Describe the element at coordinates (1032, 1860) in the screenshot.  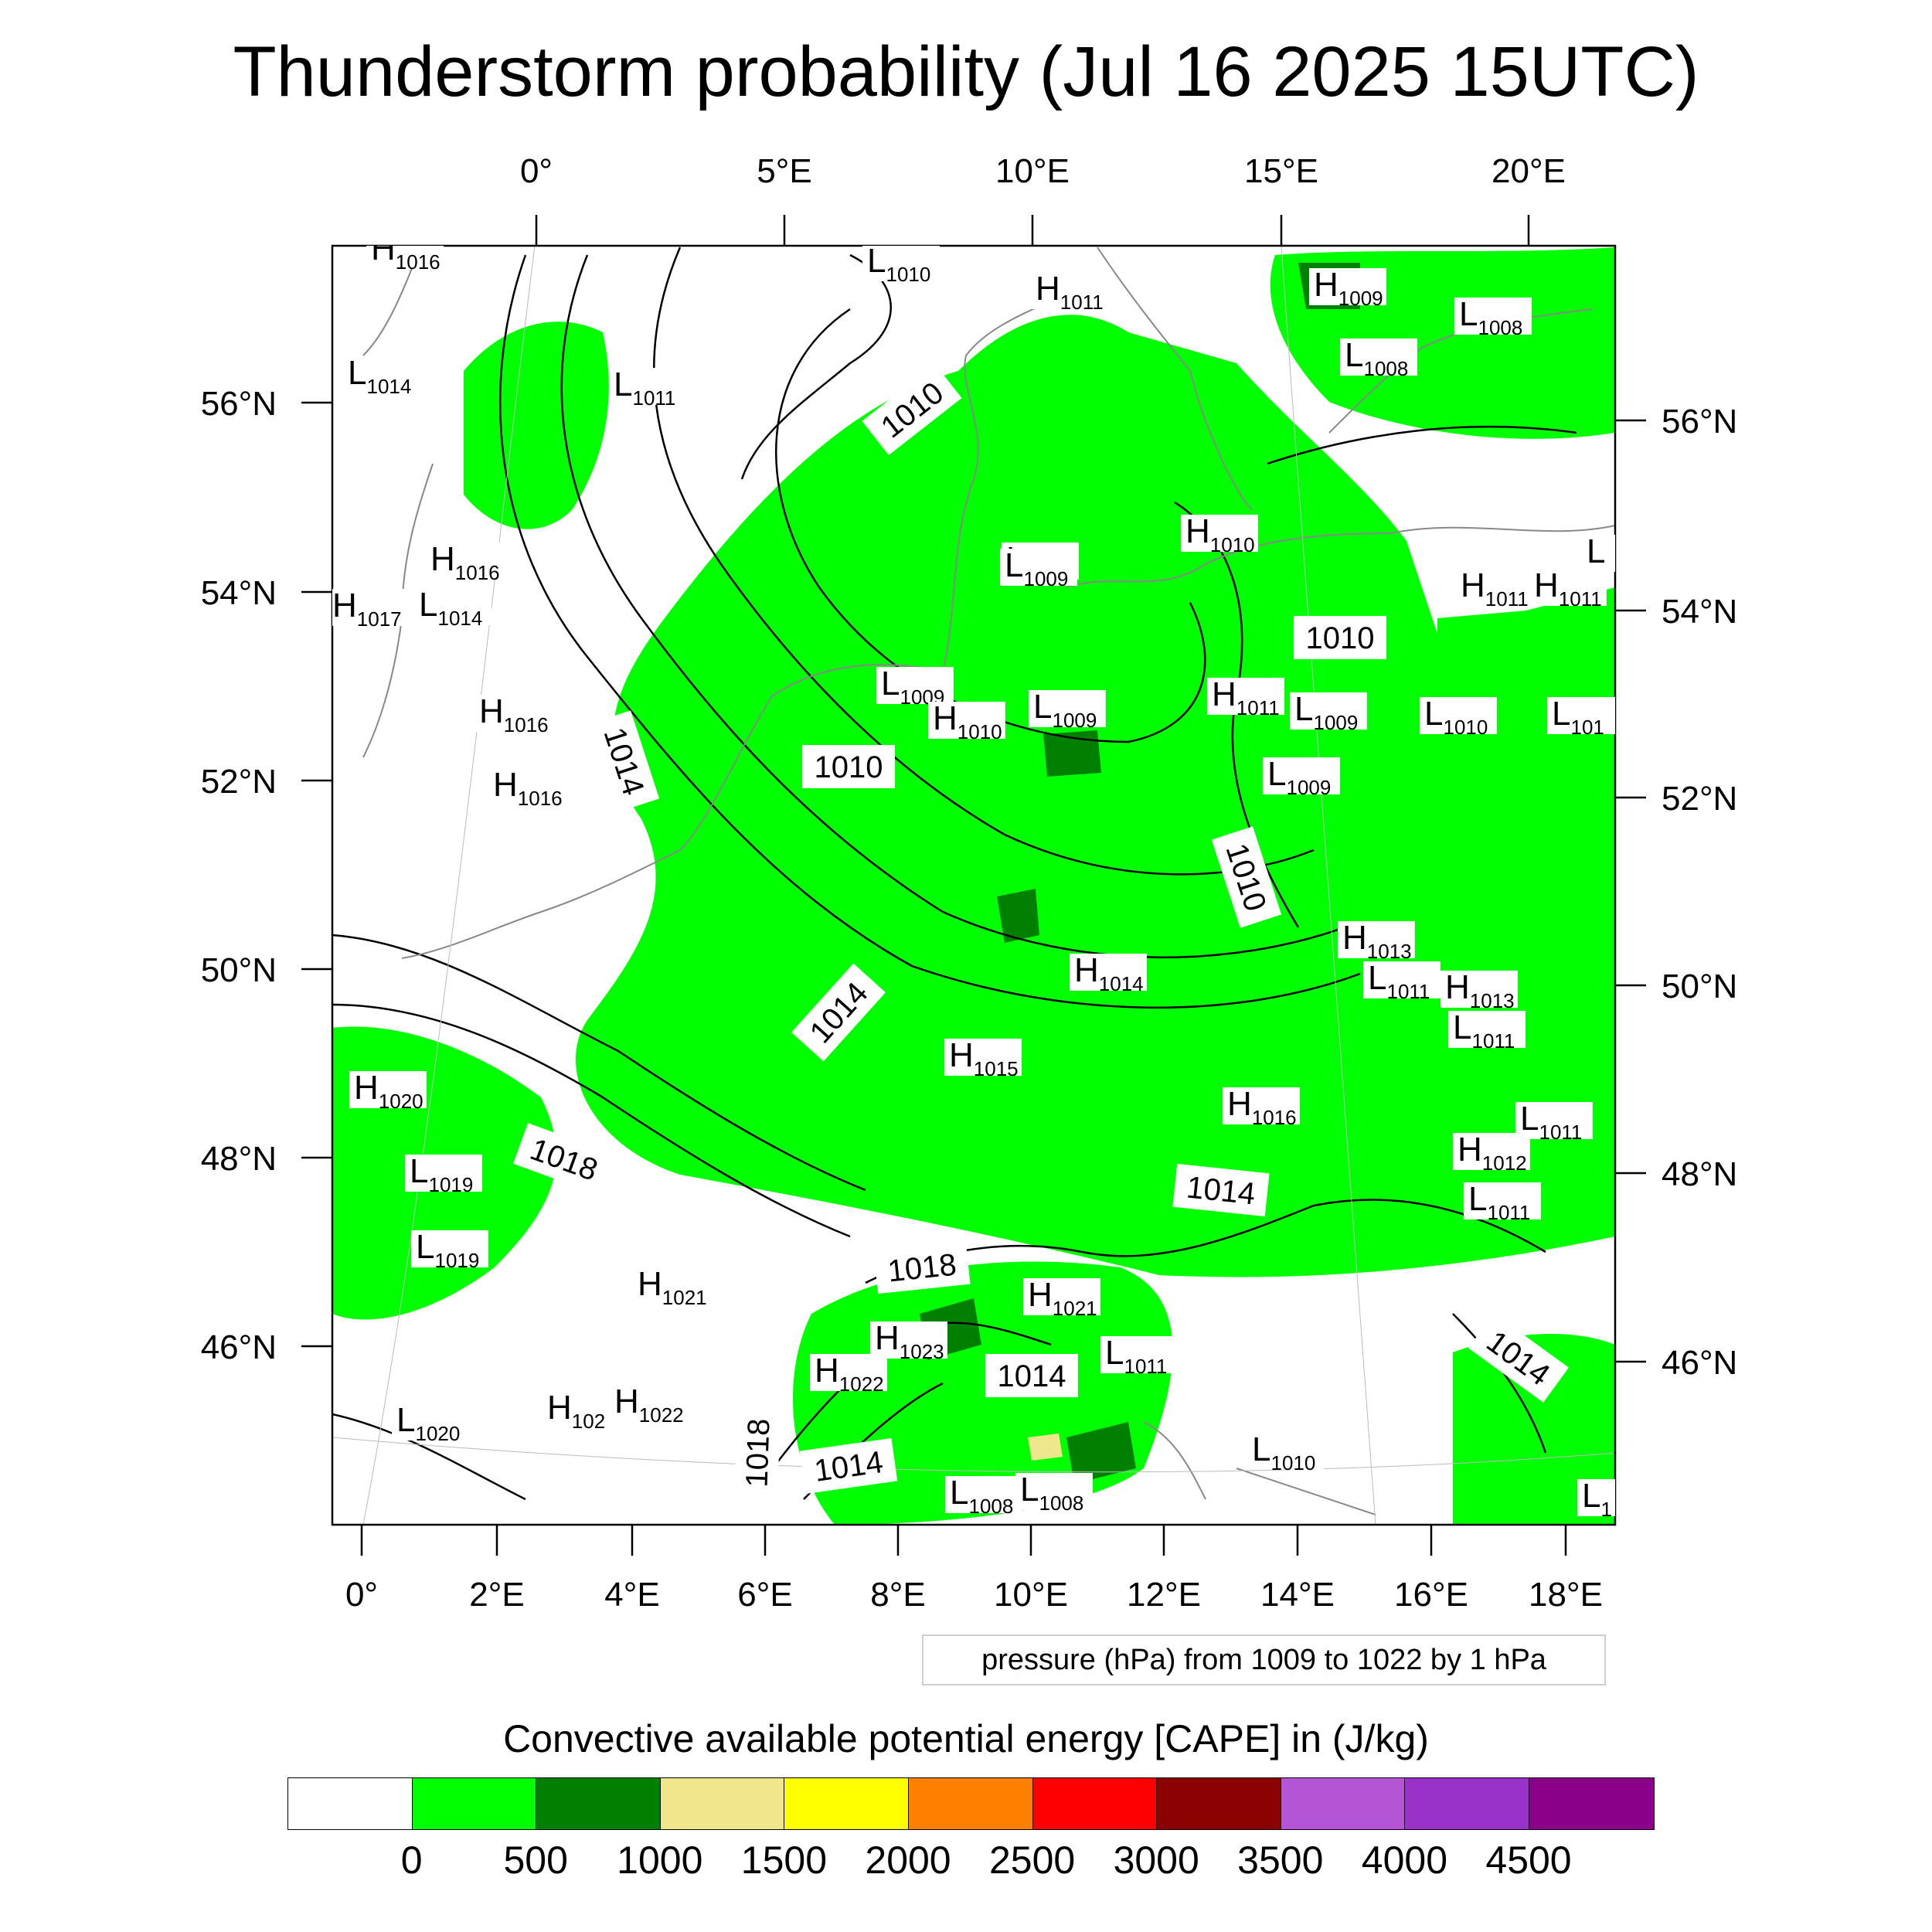
I see `colorbar-tick-label: 2500` at that location.